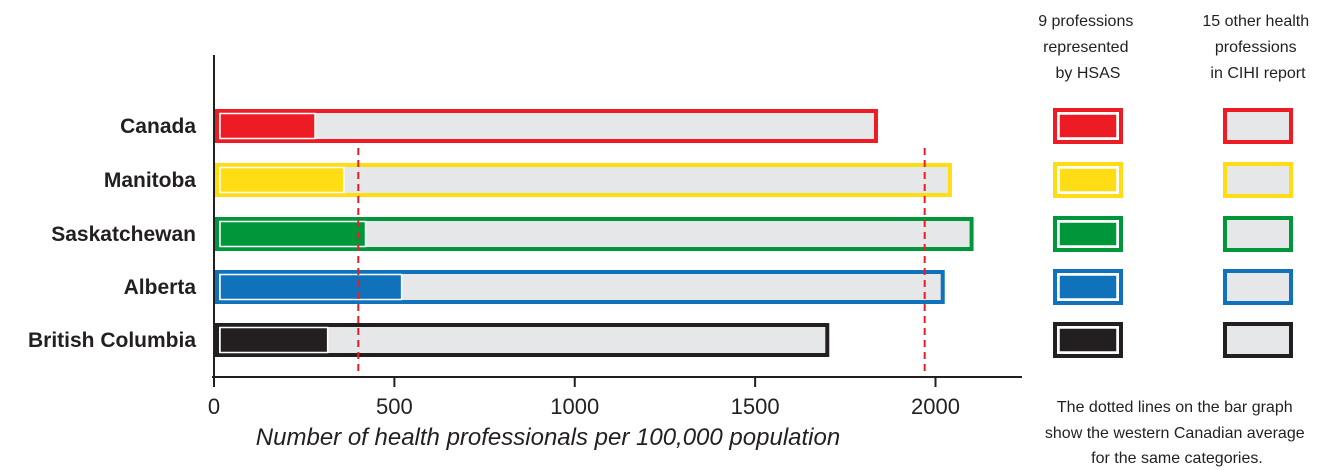 Image resolution: width=1341 pixels, height=470 pixels. I want to click on x-tick-label-2: 1000, so click(574, 406).